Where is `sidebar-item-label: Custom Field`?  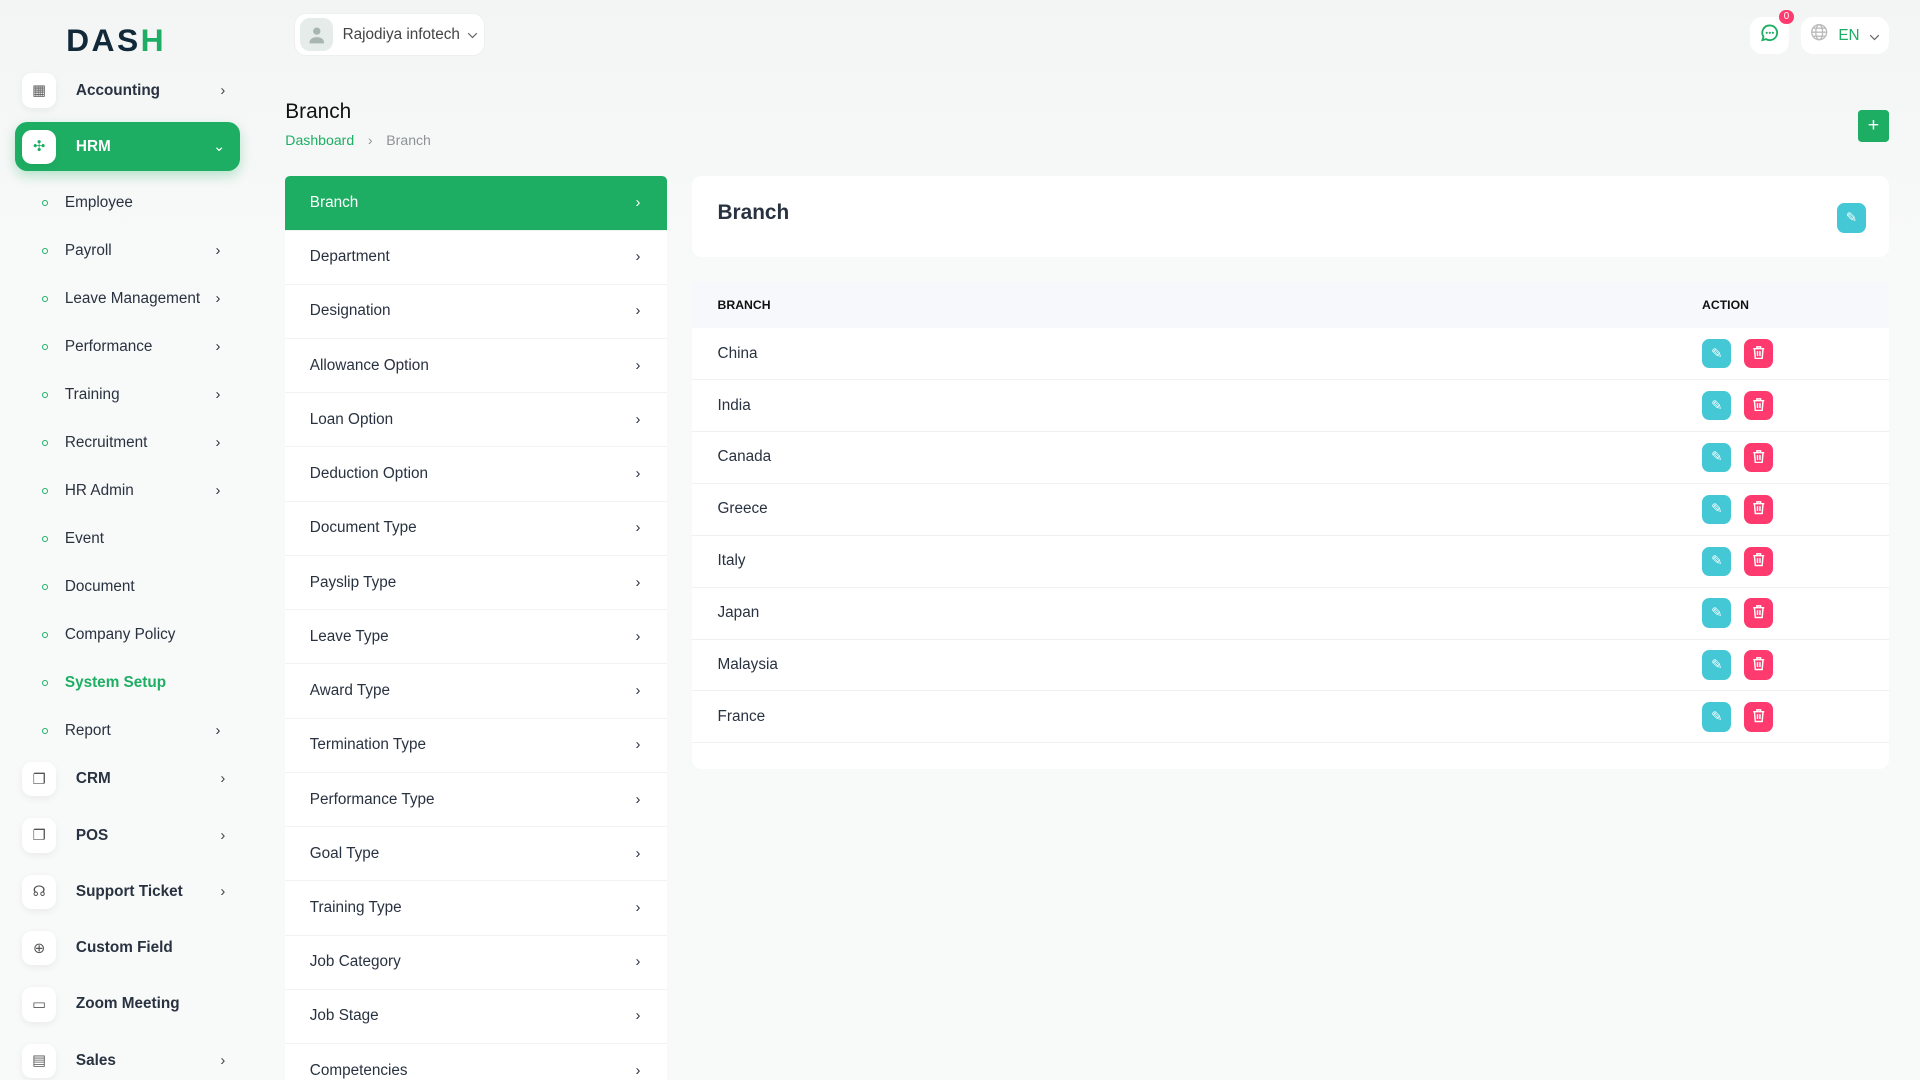 sidebar-item-label: Custom Field is located at coordinates (124, 948).